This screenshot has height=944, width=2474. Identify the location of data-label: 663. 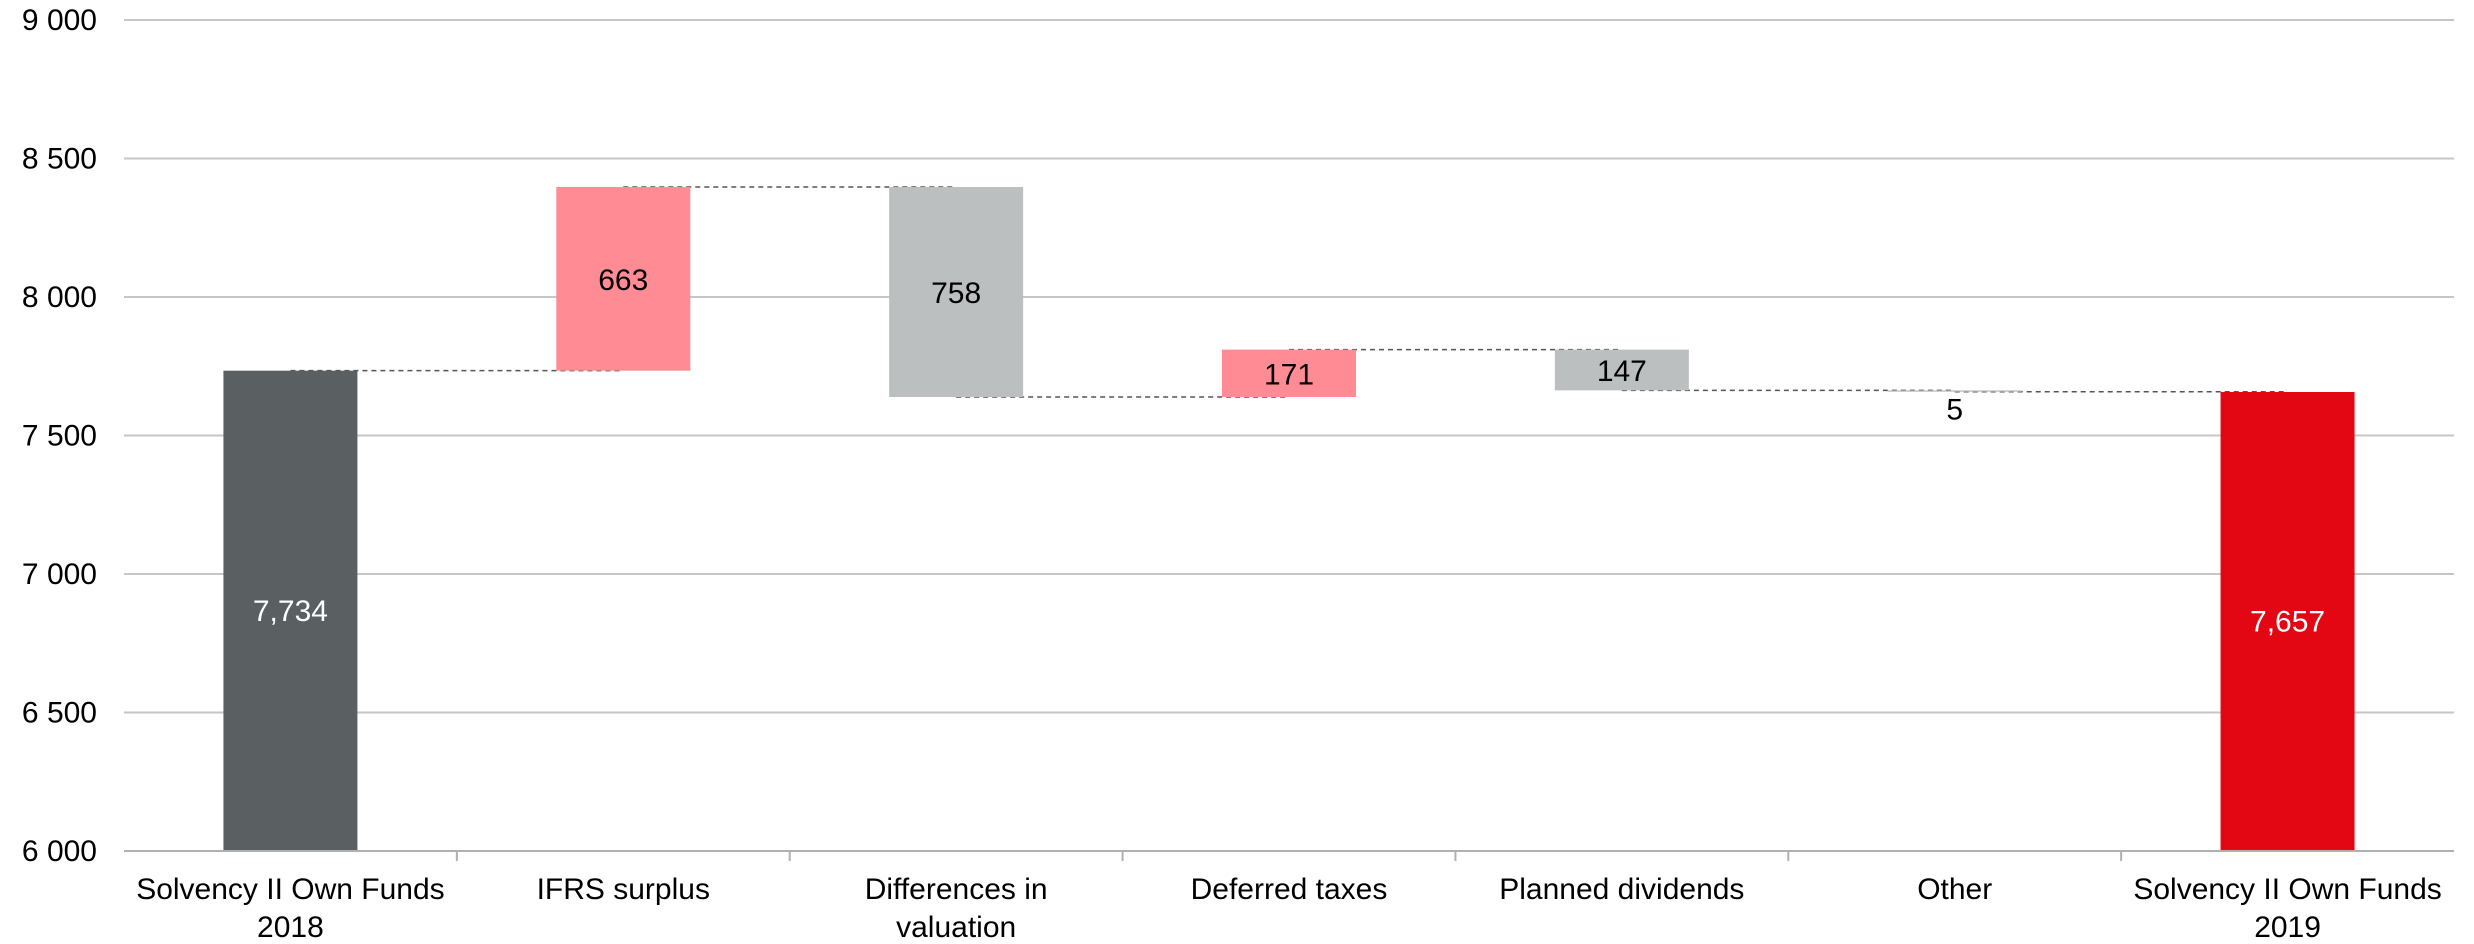
(623, 280).